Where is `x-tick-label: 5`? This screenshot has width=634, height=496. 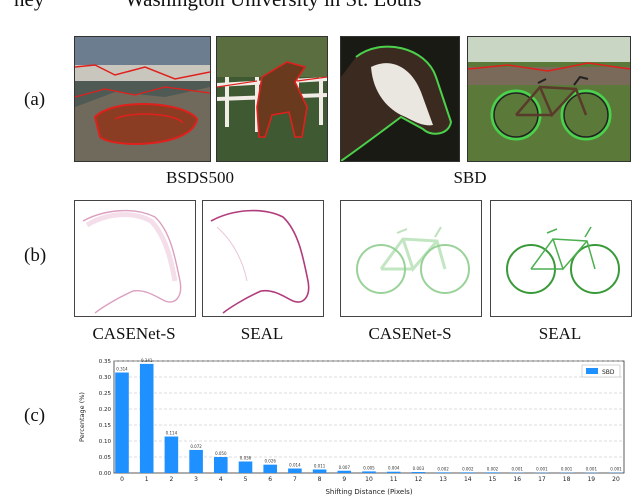
x-tick-label: 5 is located at coordinates (246, 479).